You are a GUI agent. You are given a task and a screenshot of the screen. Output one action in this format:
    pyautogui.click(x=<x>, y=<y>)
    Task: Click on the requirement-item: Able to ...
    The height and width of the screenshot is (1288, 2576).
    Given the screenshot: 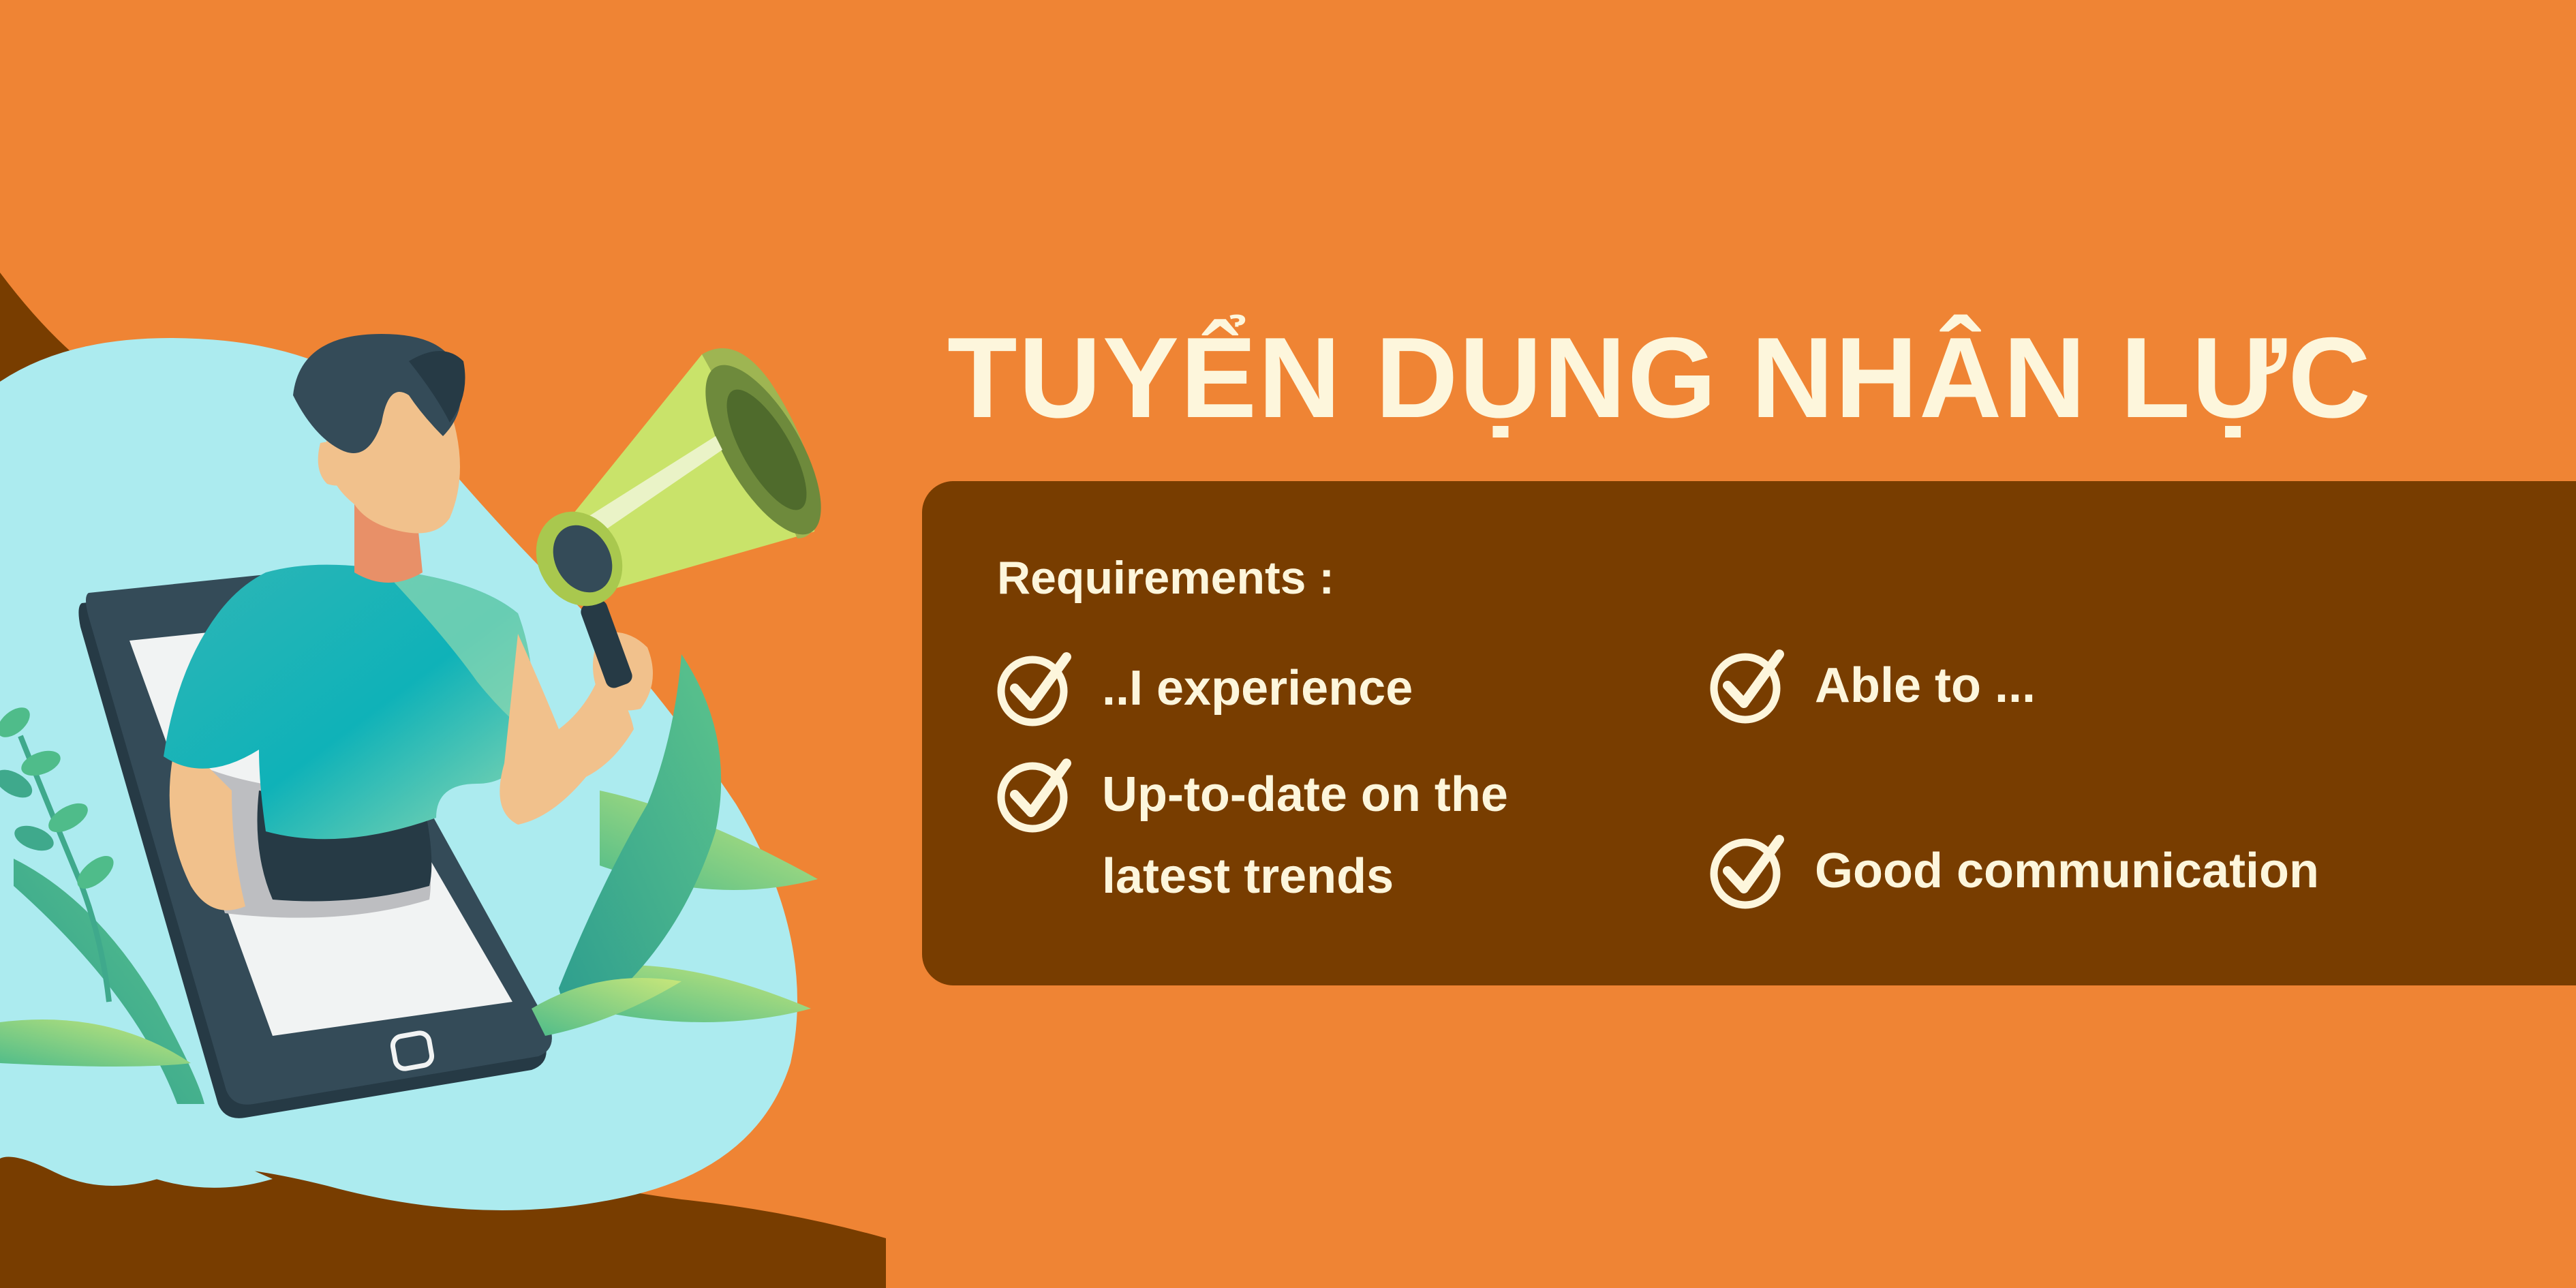 What is the action you would take?
    pyautogui.click(x=1871, y=685)
    